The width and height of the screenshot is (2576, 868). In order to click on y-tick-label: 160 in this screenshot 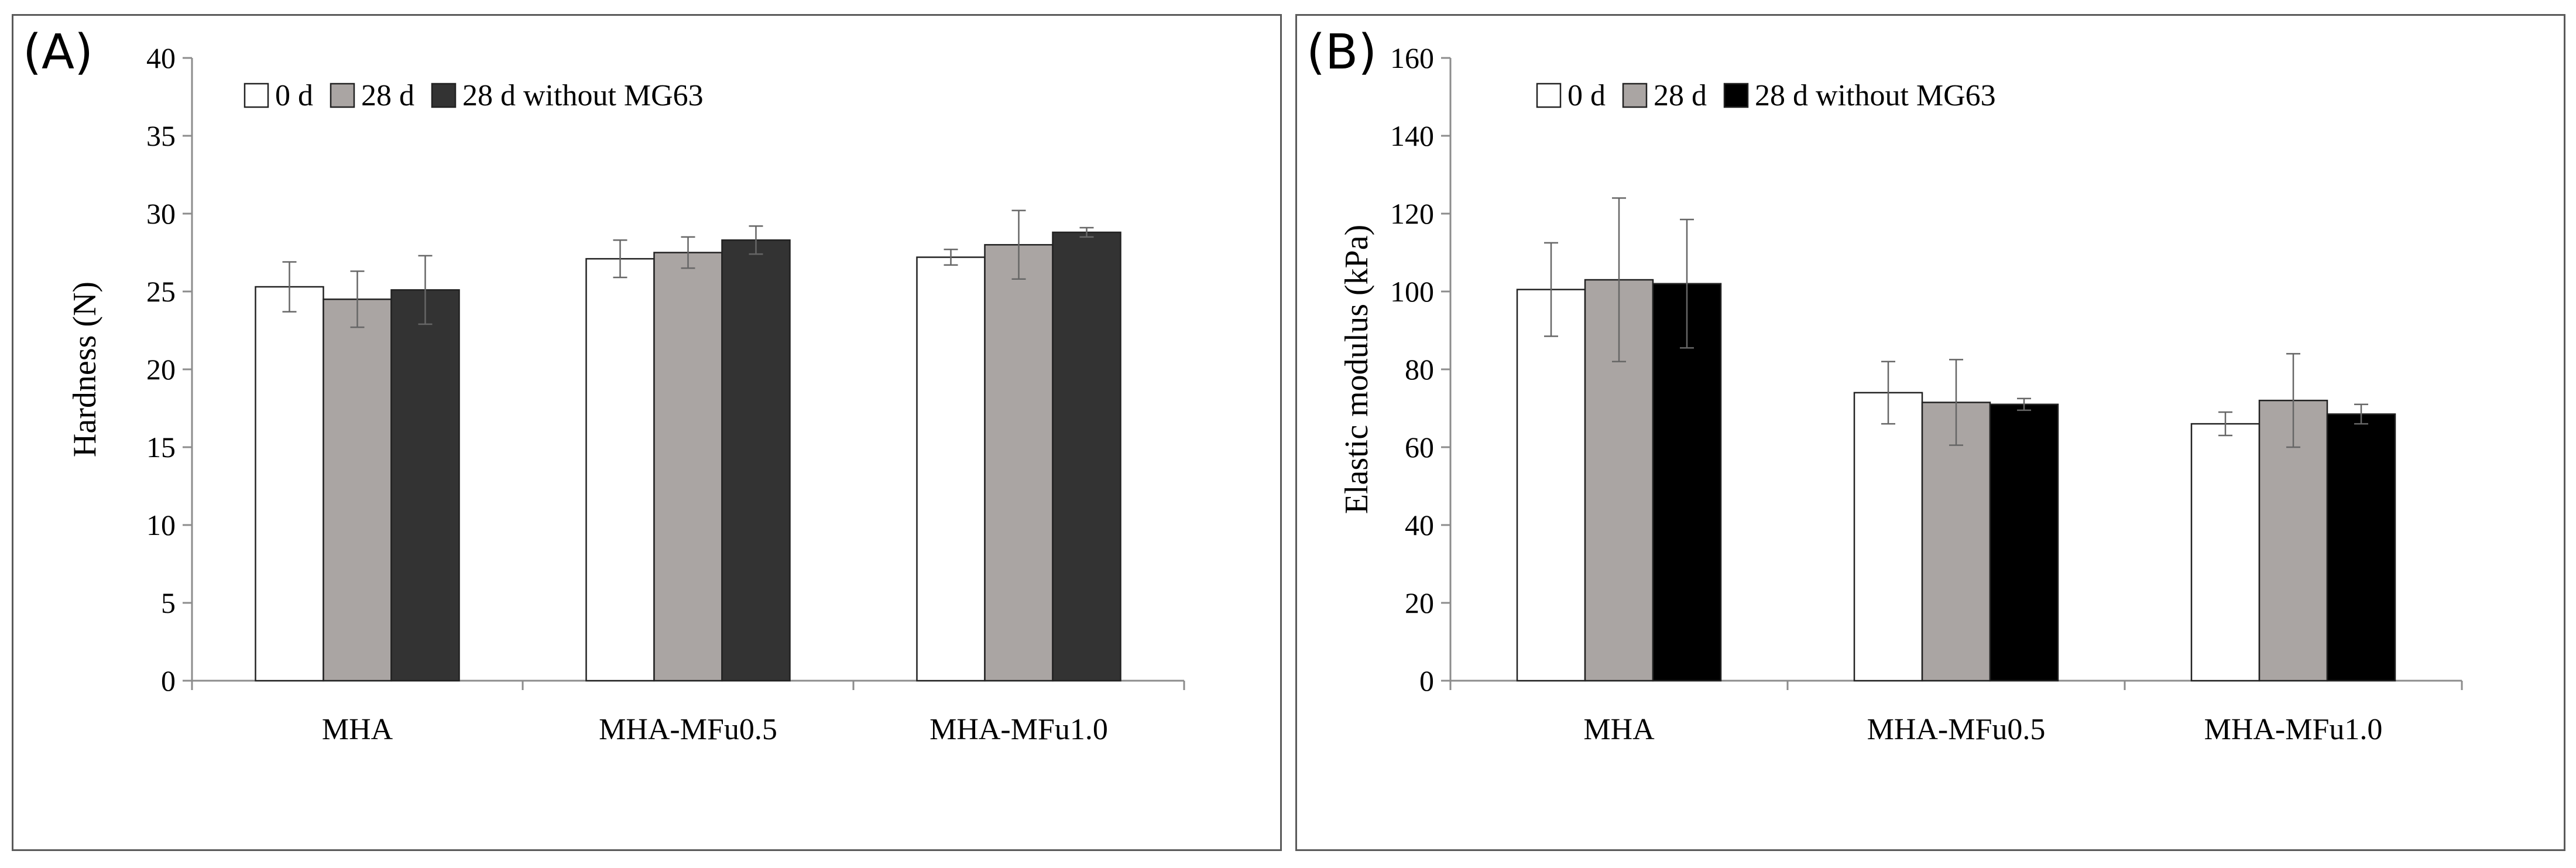, I will do `click(1412, 58)`.